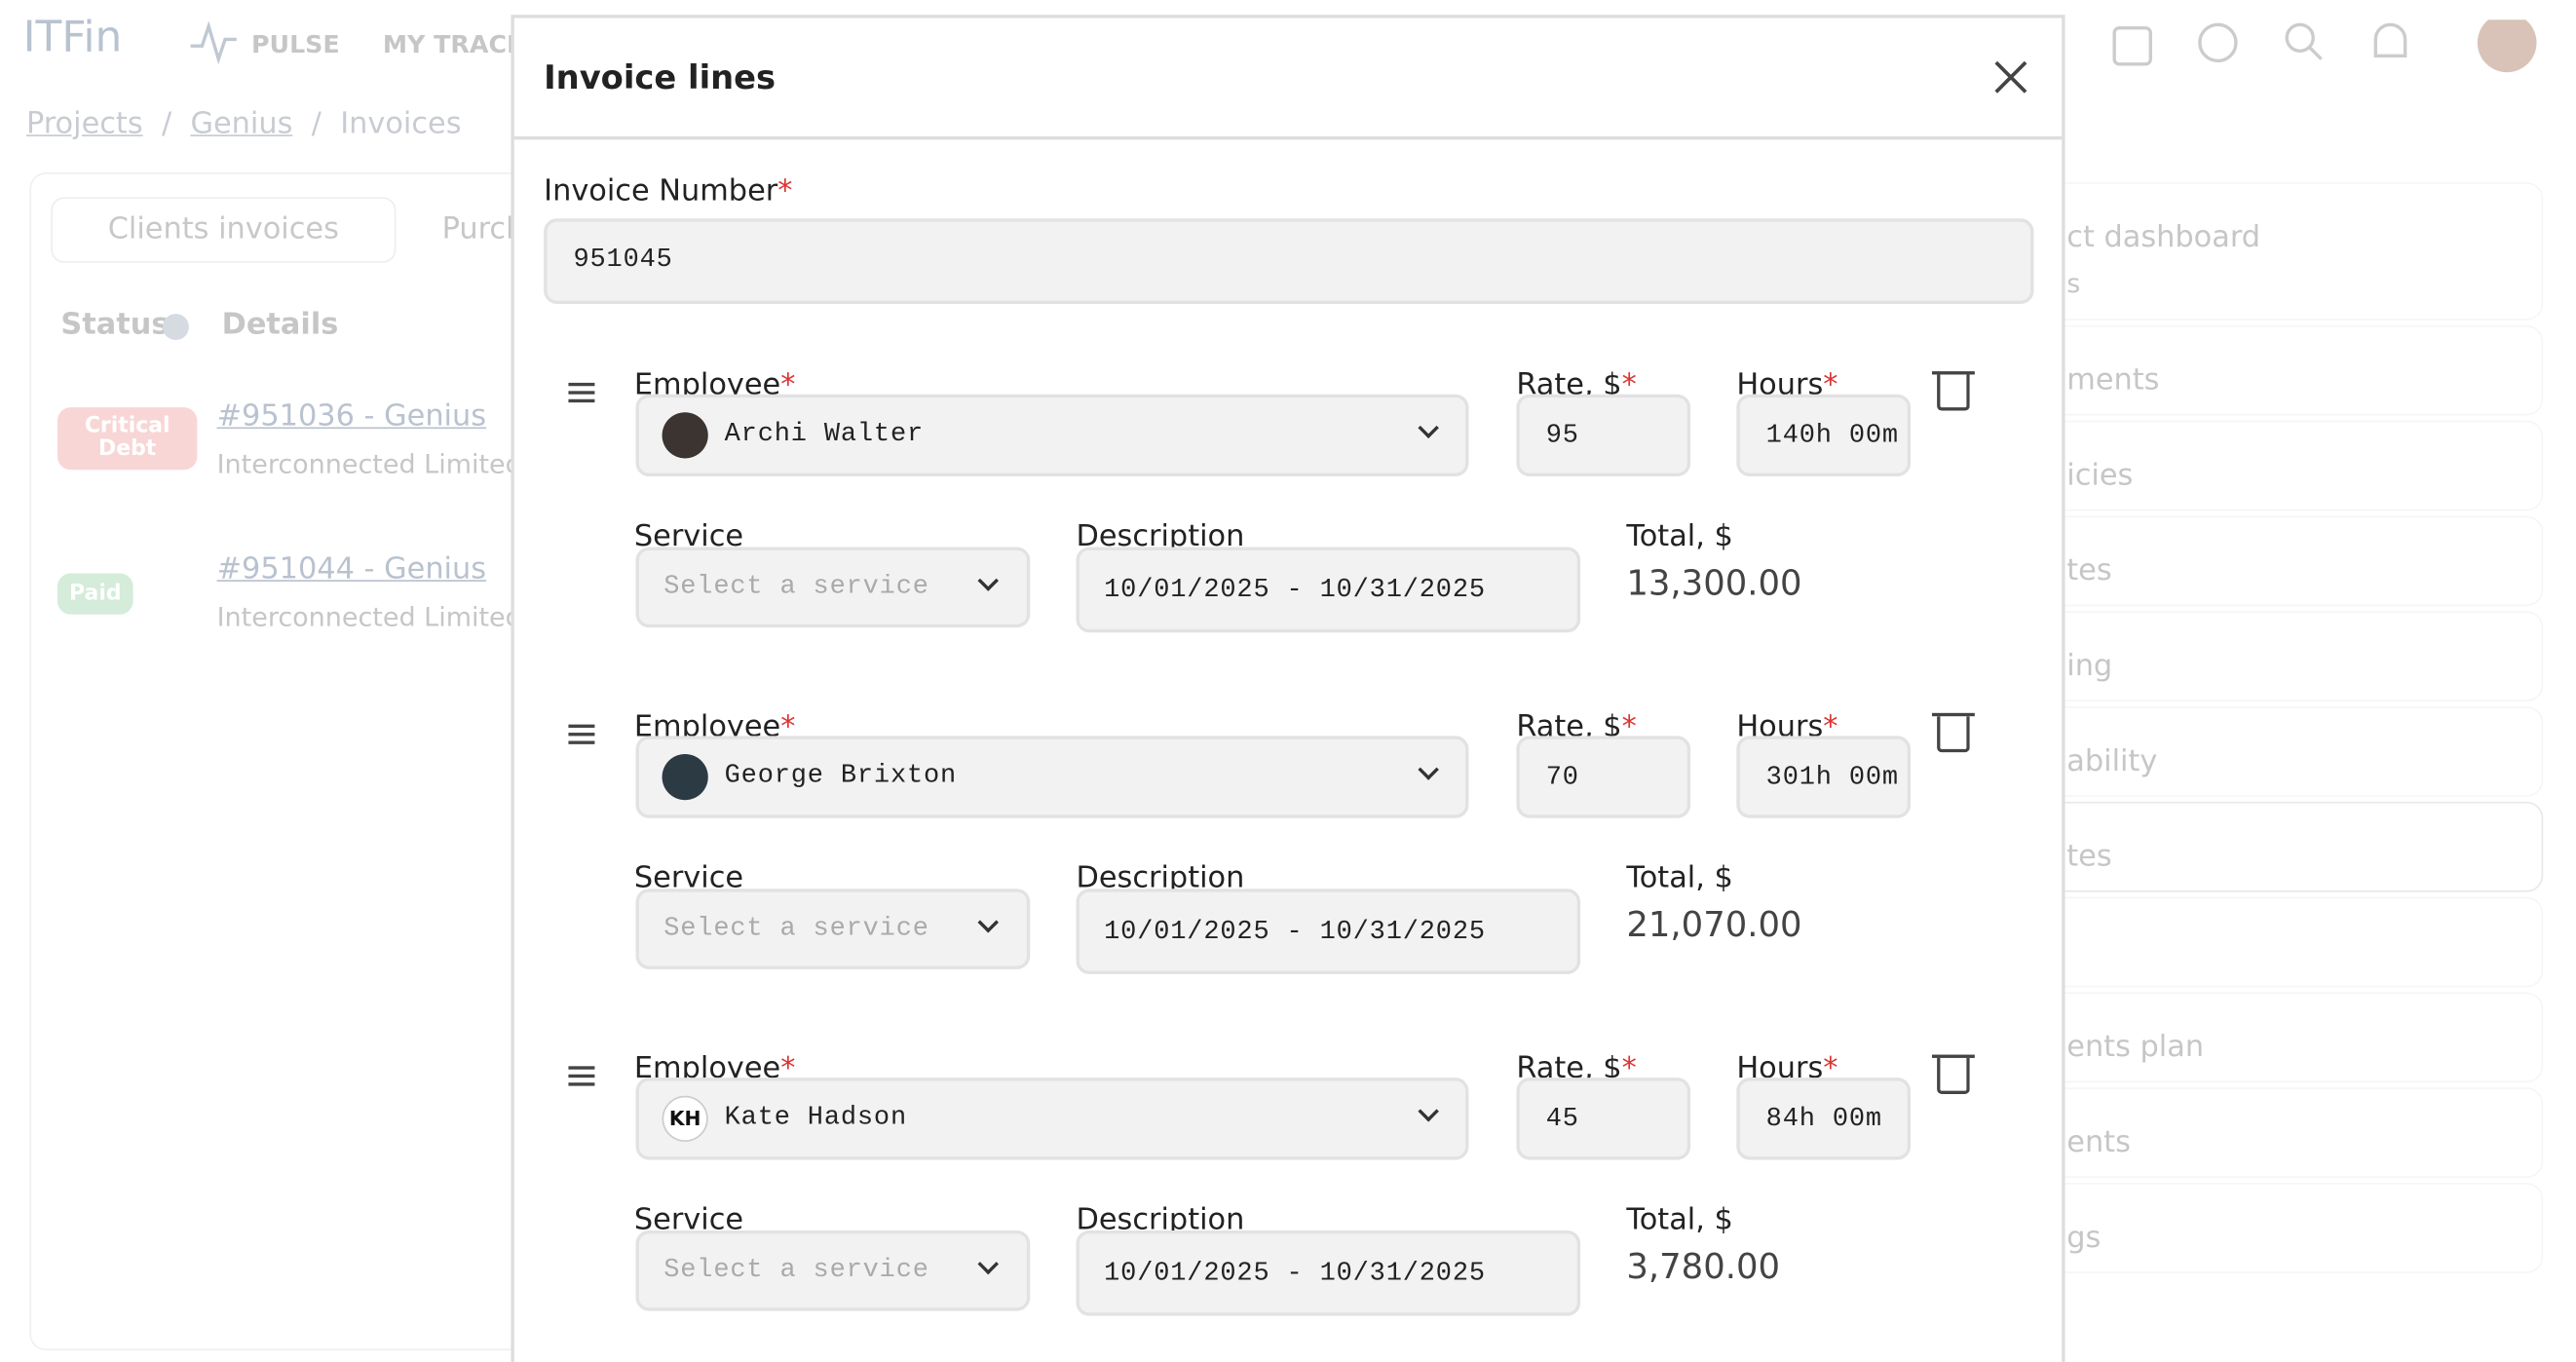  Describe the element at coordinates (351, 568) in the screenshot. I see `invoice-link: #951044 - Genius` at that location.